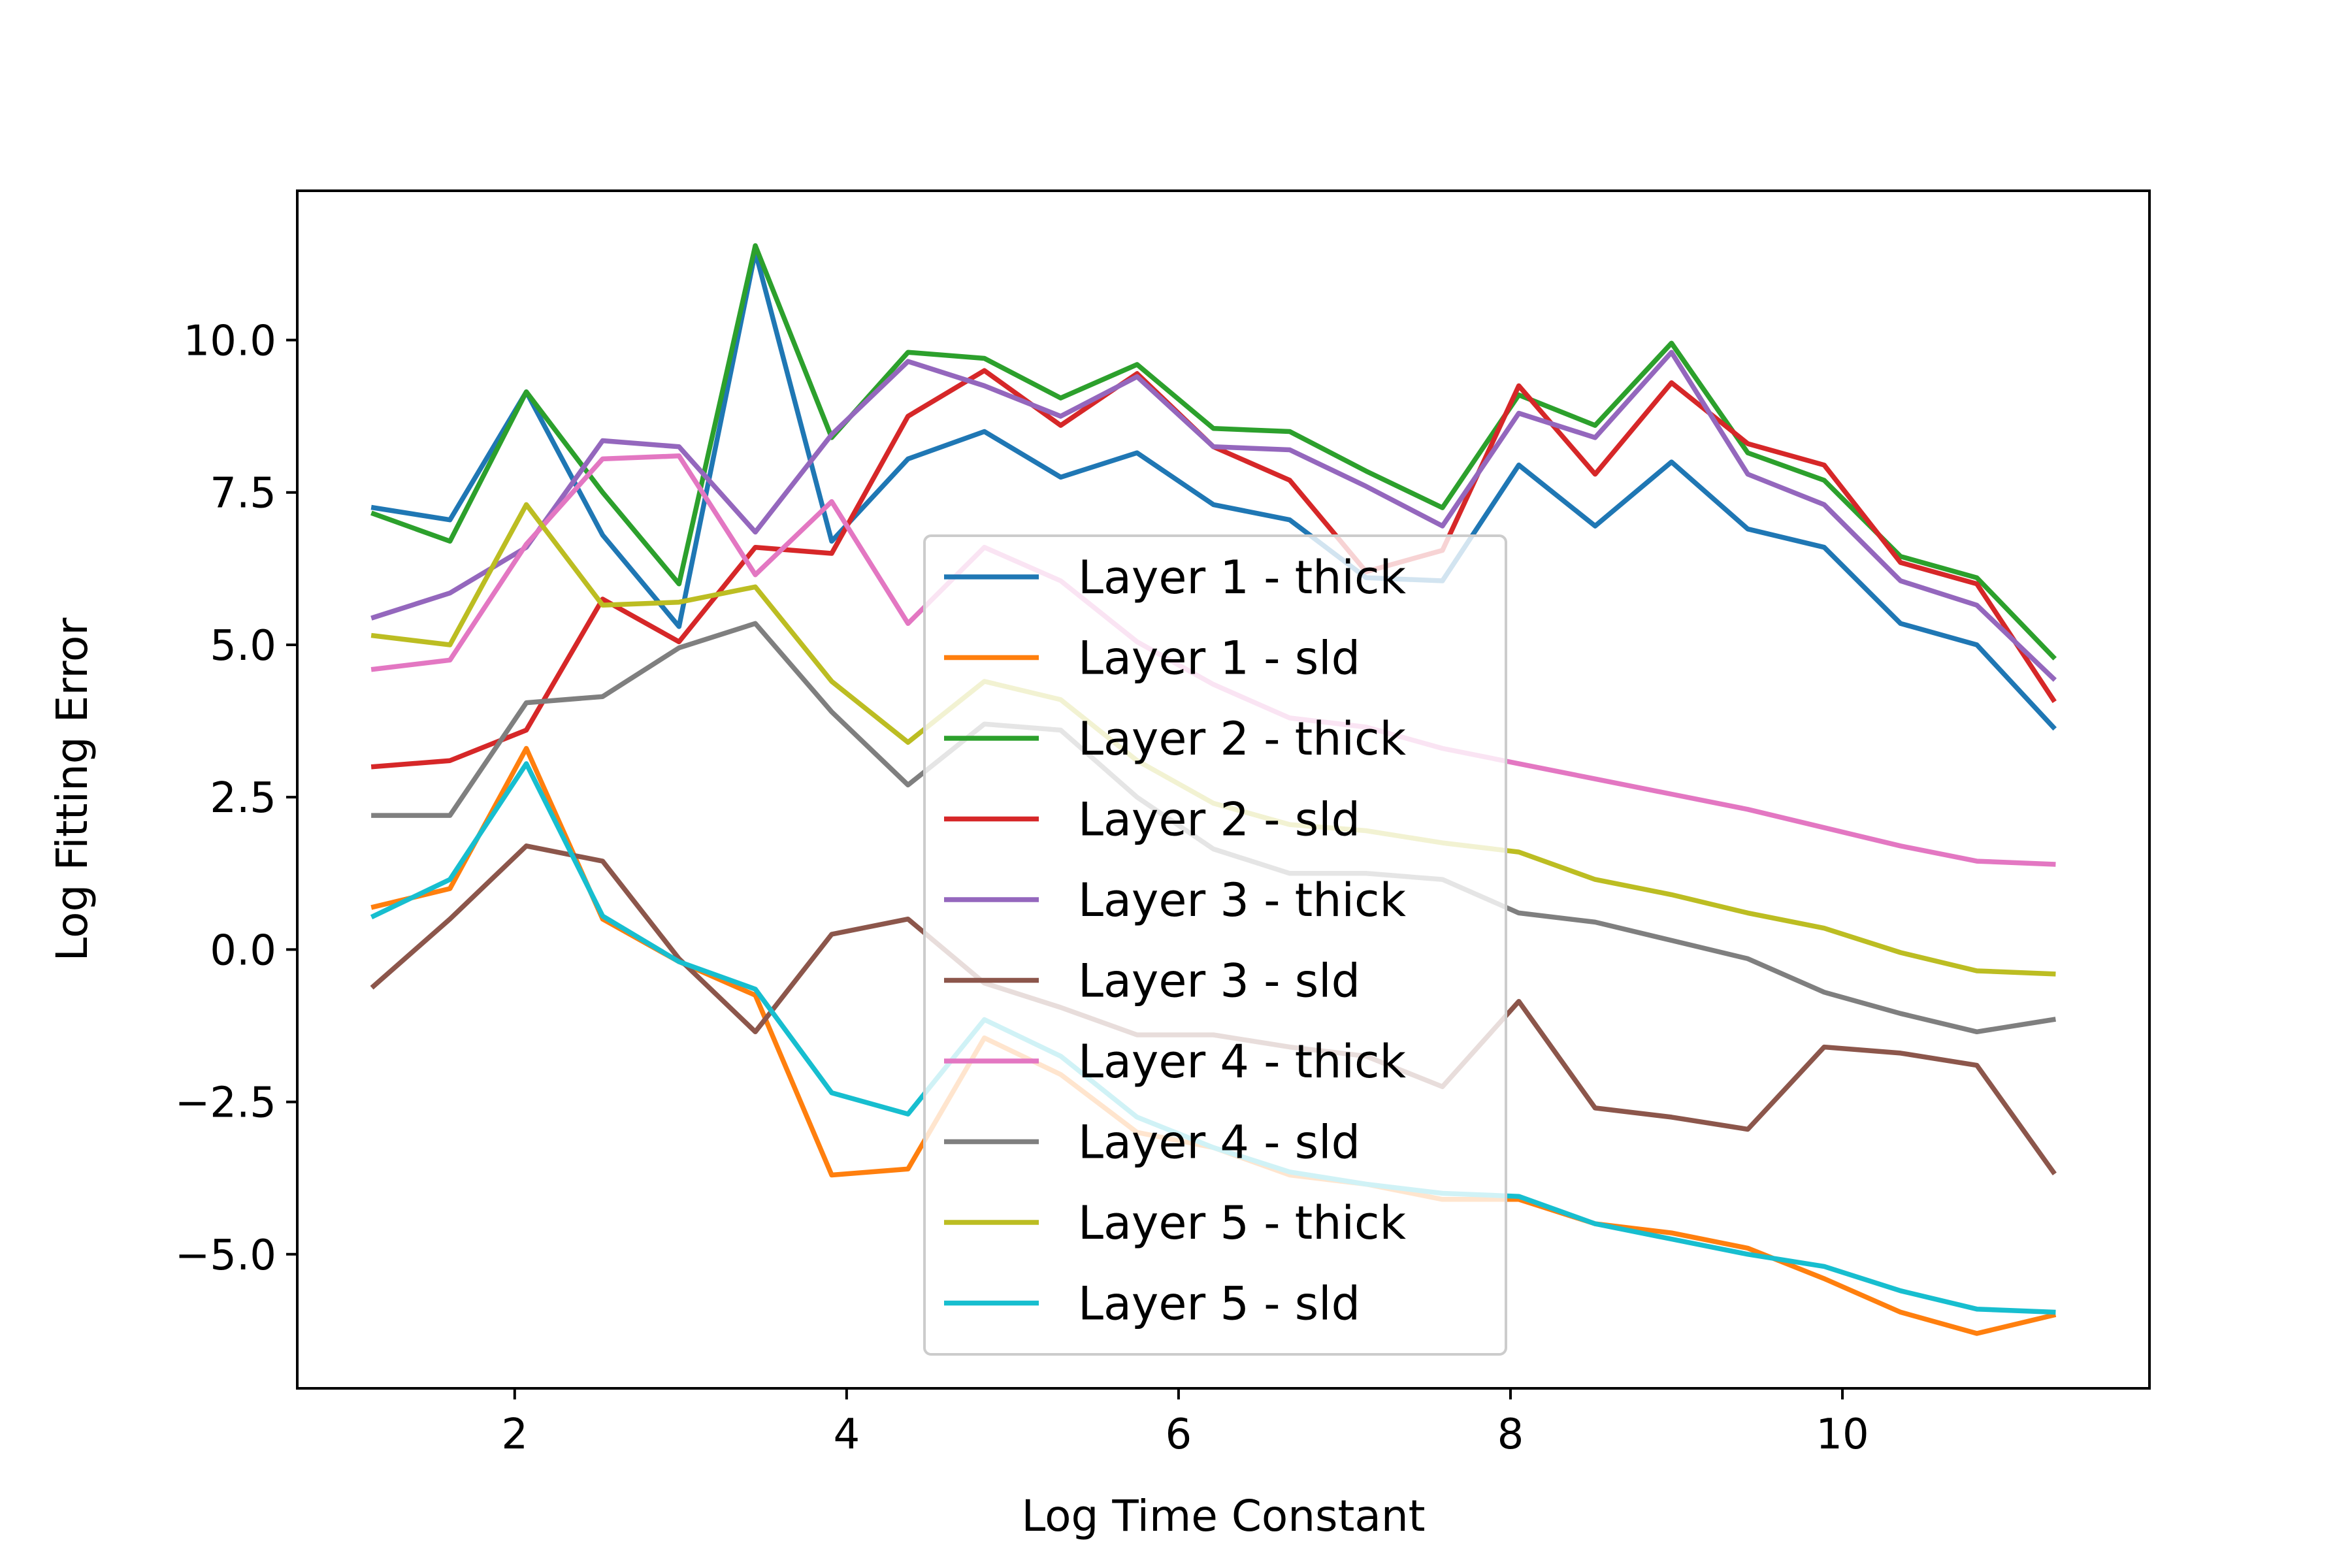 Image resolution: width=2352 pixels, height=1568 pixels. What do you see at coordinates (1219, 658) in the screenshot?
I see `legend-label: Layer 1 - sld` at bounding box center [1219, 658].